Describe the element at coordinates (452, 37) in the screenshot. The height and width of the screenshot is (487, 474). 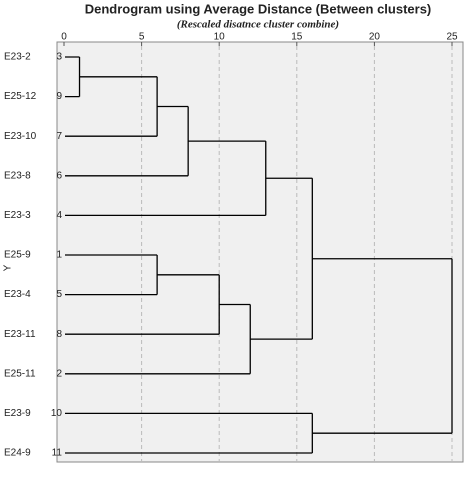
I see `x-tick-label: 25` at that location.